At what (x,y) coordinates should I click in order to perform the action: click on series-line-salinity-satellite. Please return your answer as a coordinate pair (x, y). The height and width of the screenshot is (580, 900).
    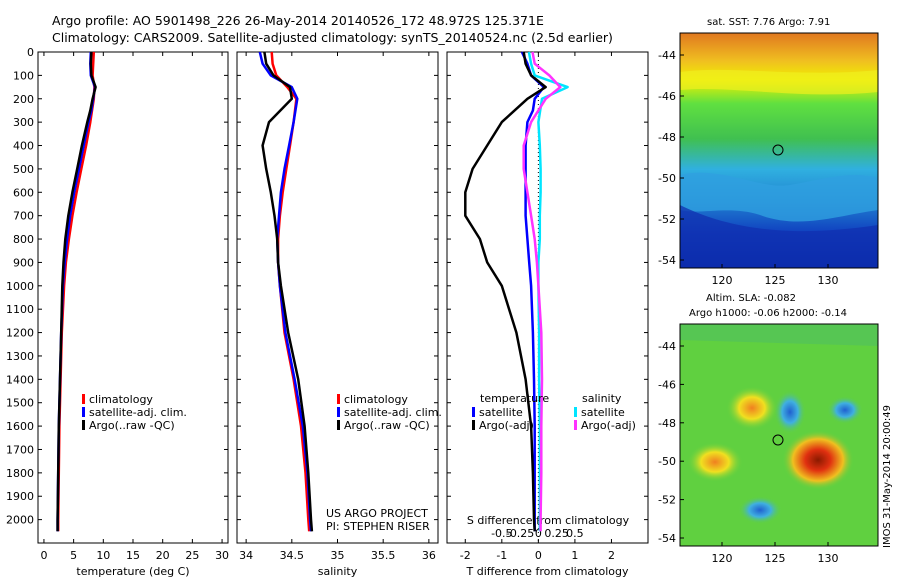
    Looking at the image, I should click on (548, 291).